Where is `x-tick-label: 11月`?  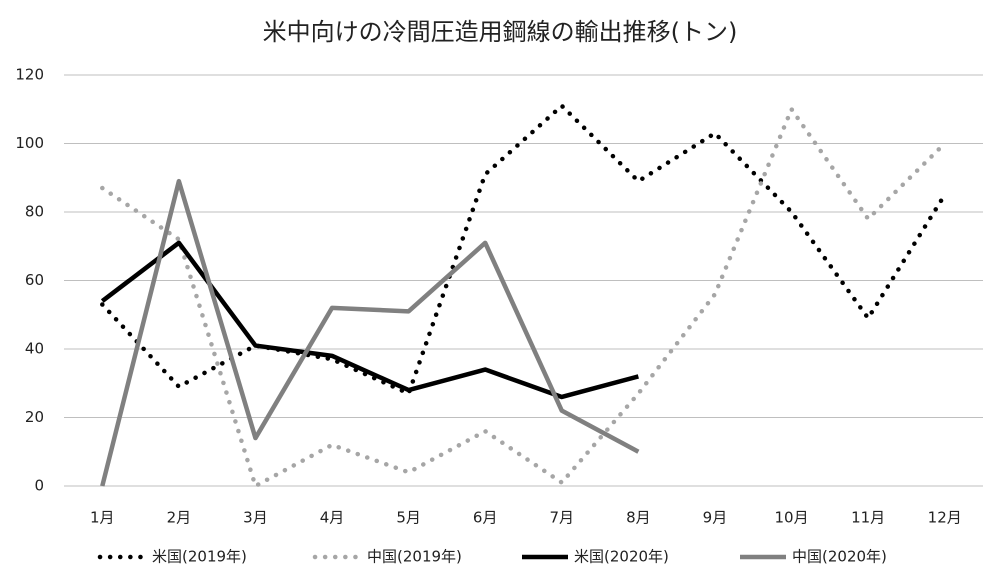
x-tick-label: 11月 is located at coordinates (868, 518).